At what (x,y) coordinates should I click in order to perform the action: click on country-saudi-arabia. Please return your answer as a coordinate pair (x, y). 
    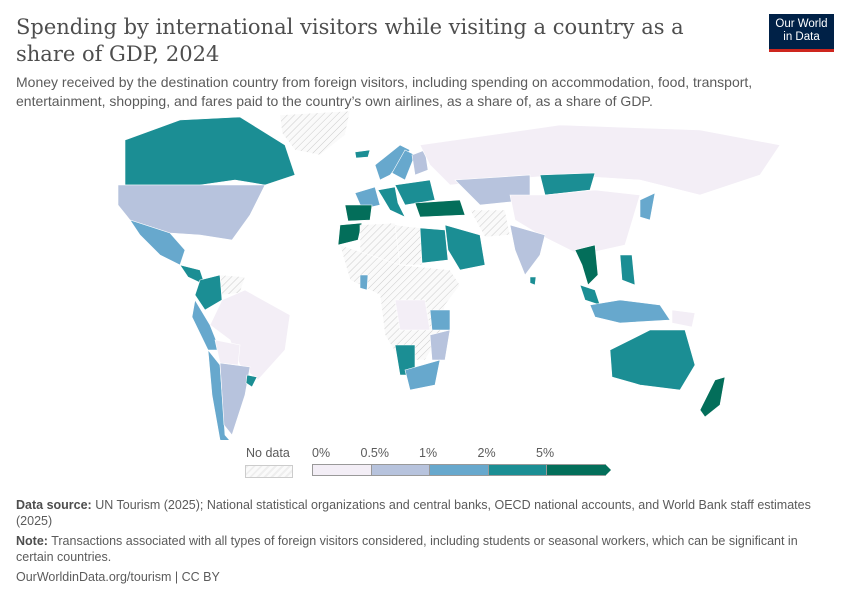
    Looking at the image, I should click on (465, 247).